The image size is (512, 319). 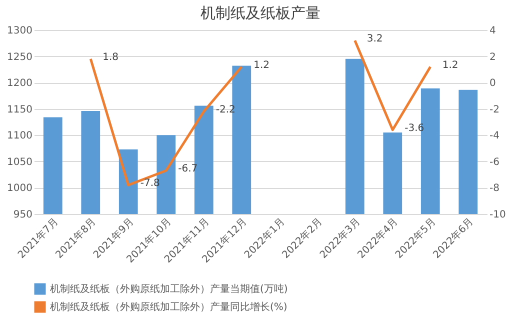 I want to click on y2-tick-label: -4, so click(x=495, y=136).